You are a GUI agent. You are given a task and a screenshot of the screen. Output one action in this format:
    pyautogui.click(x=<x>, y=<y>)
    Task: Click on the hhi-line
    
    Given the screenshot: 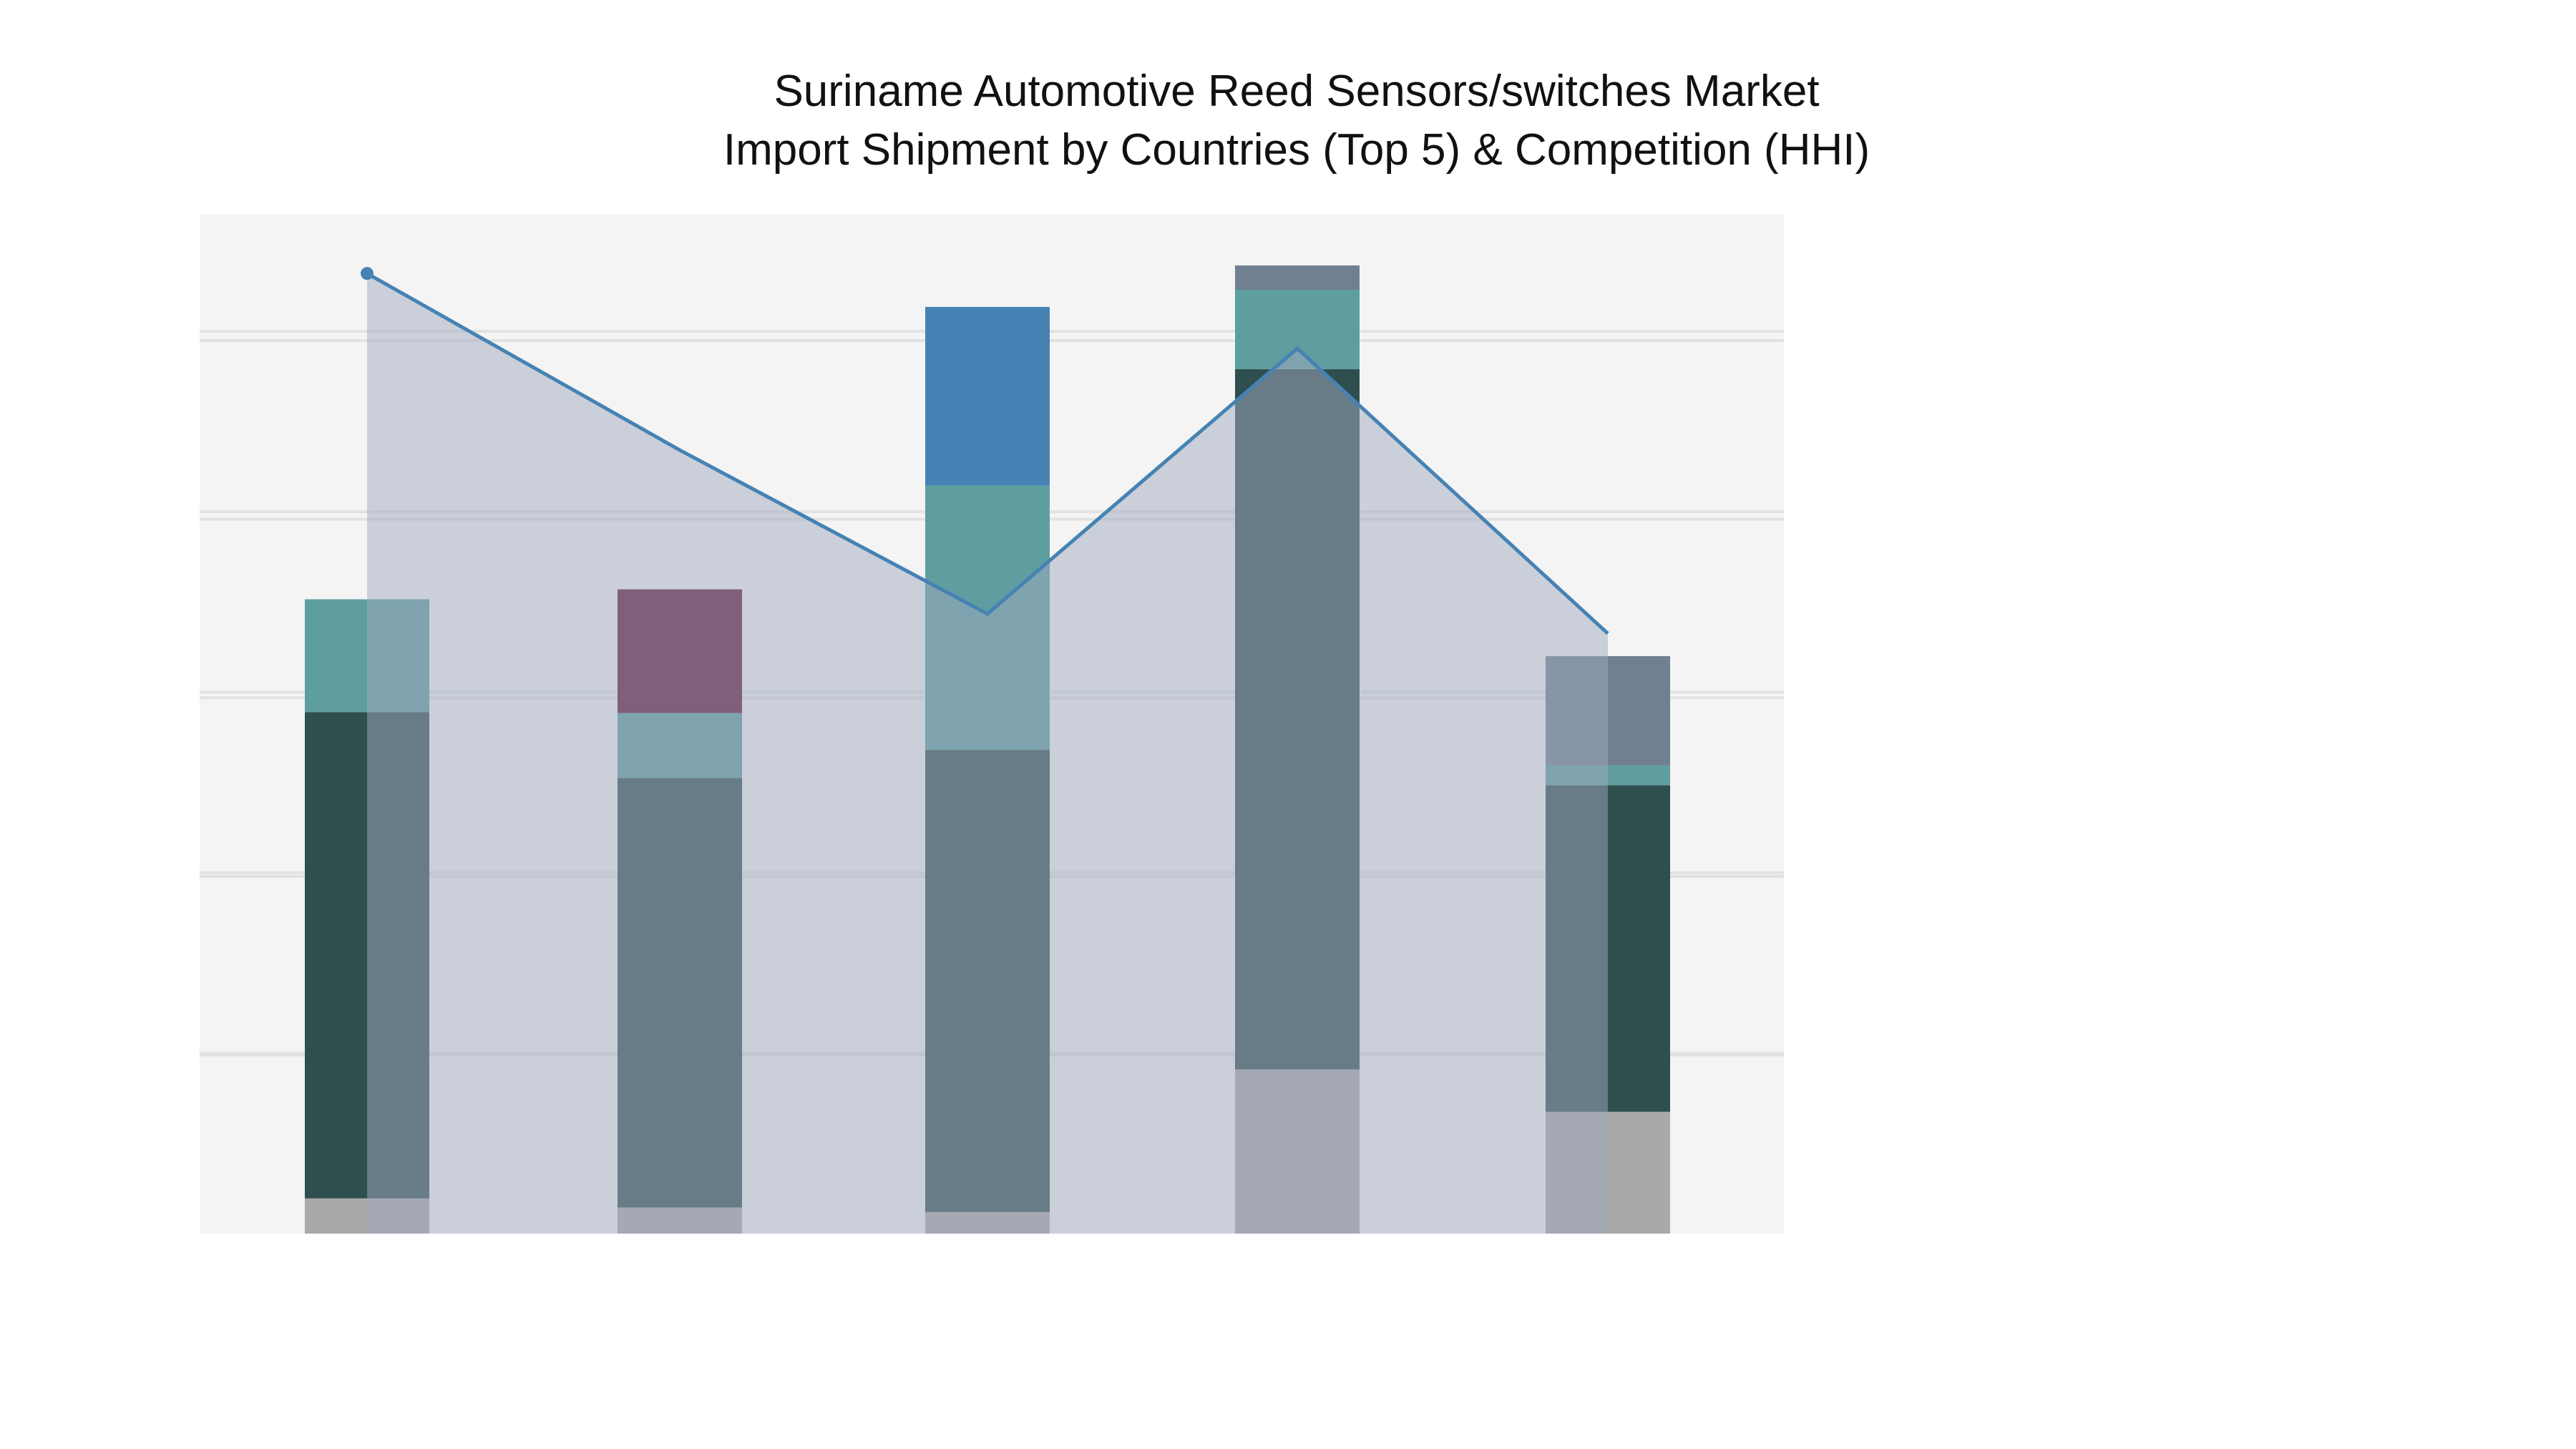 What is the action you would take?
    pyautogui.click(x=987, y=453)
    